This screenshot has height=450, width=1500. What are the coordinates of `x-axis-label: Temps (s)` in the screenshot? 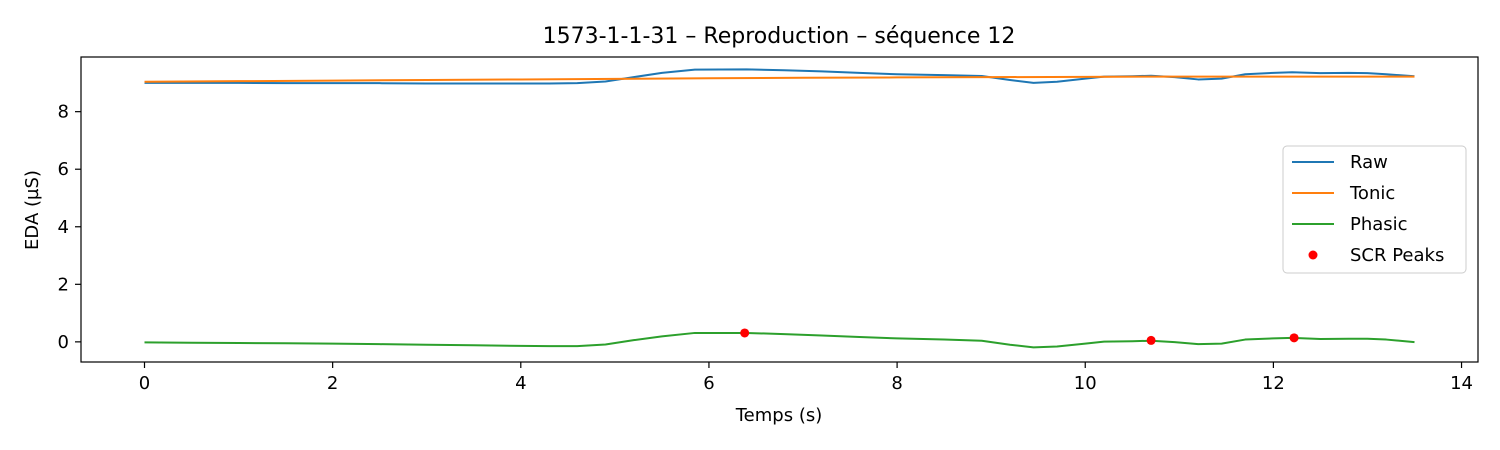 It's located at (779, 415).